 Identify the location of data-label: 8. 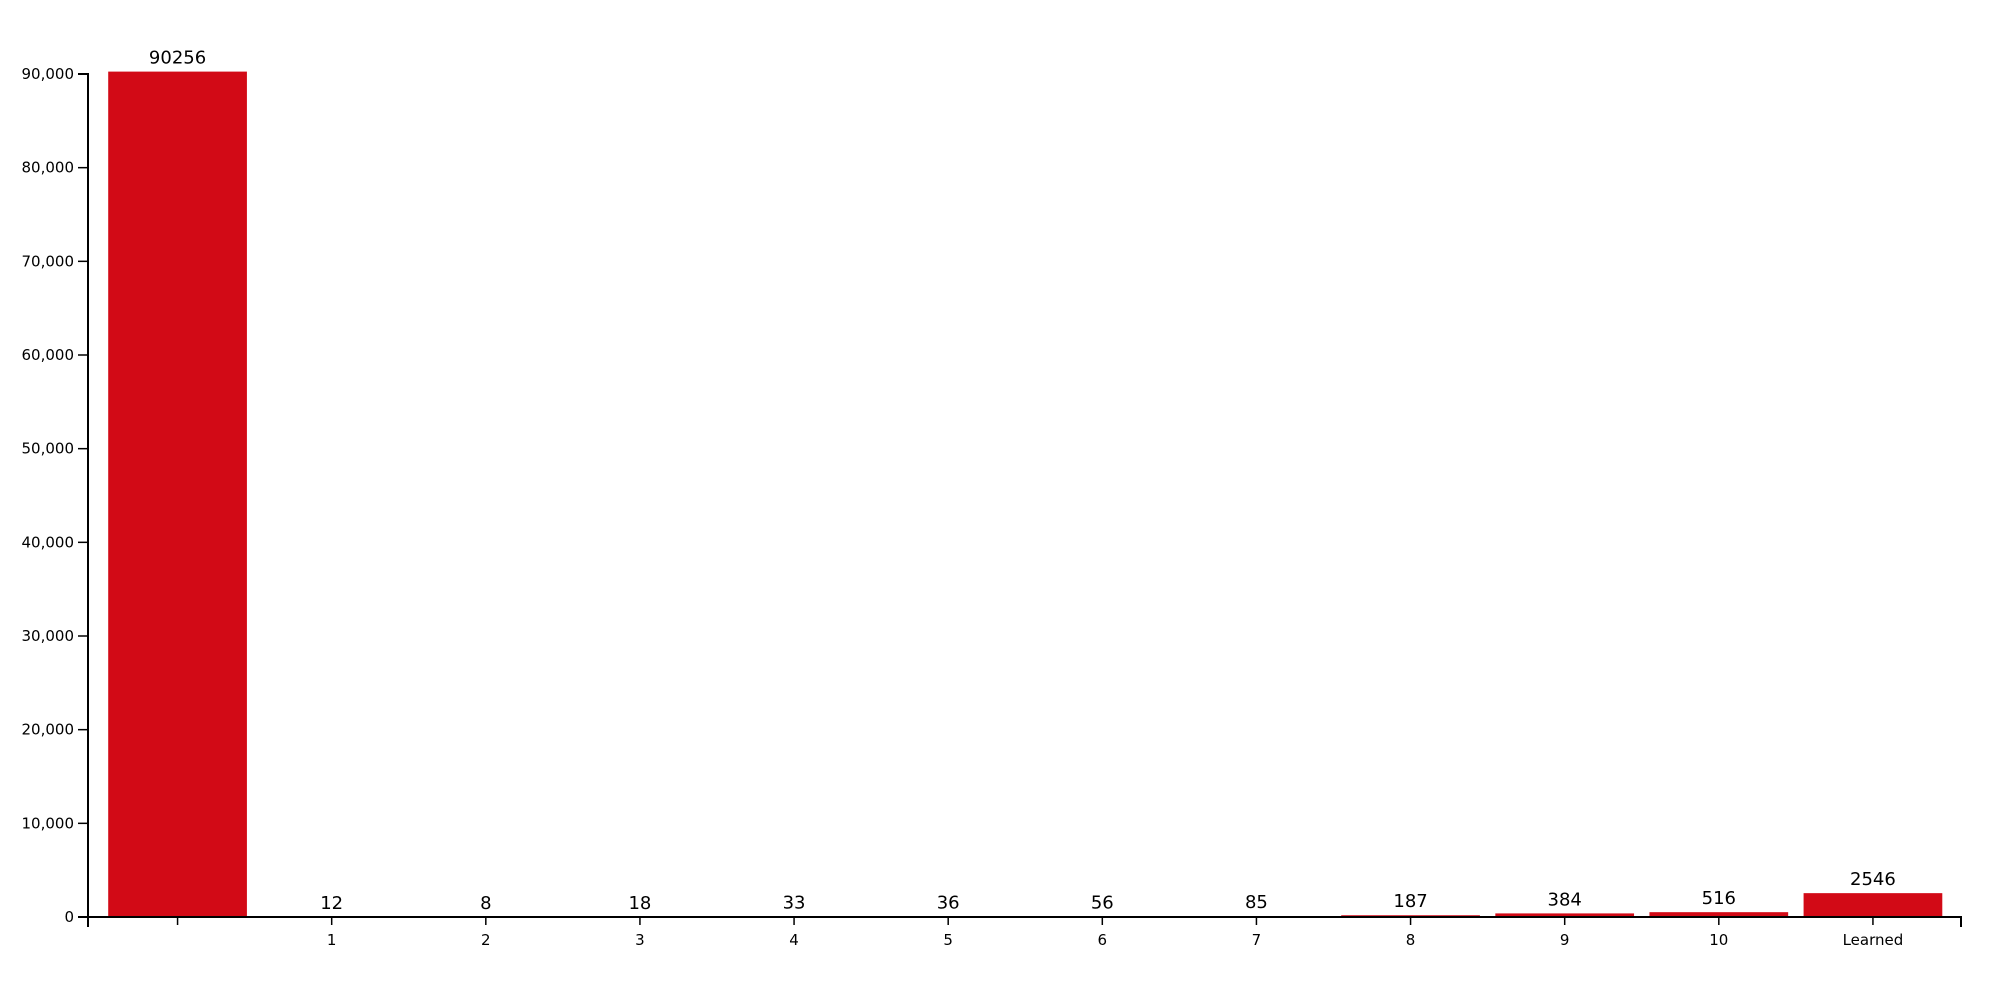
(485, 903).